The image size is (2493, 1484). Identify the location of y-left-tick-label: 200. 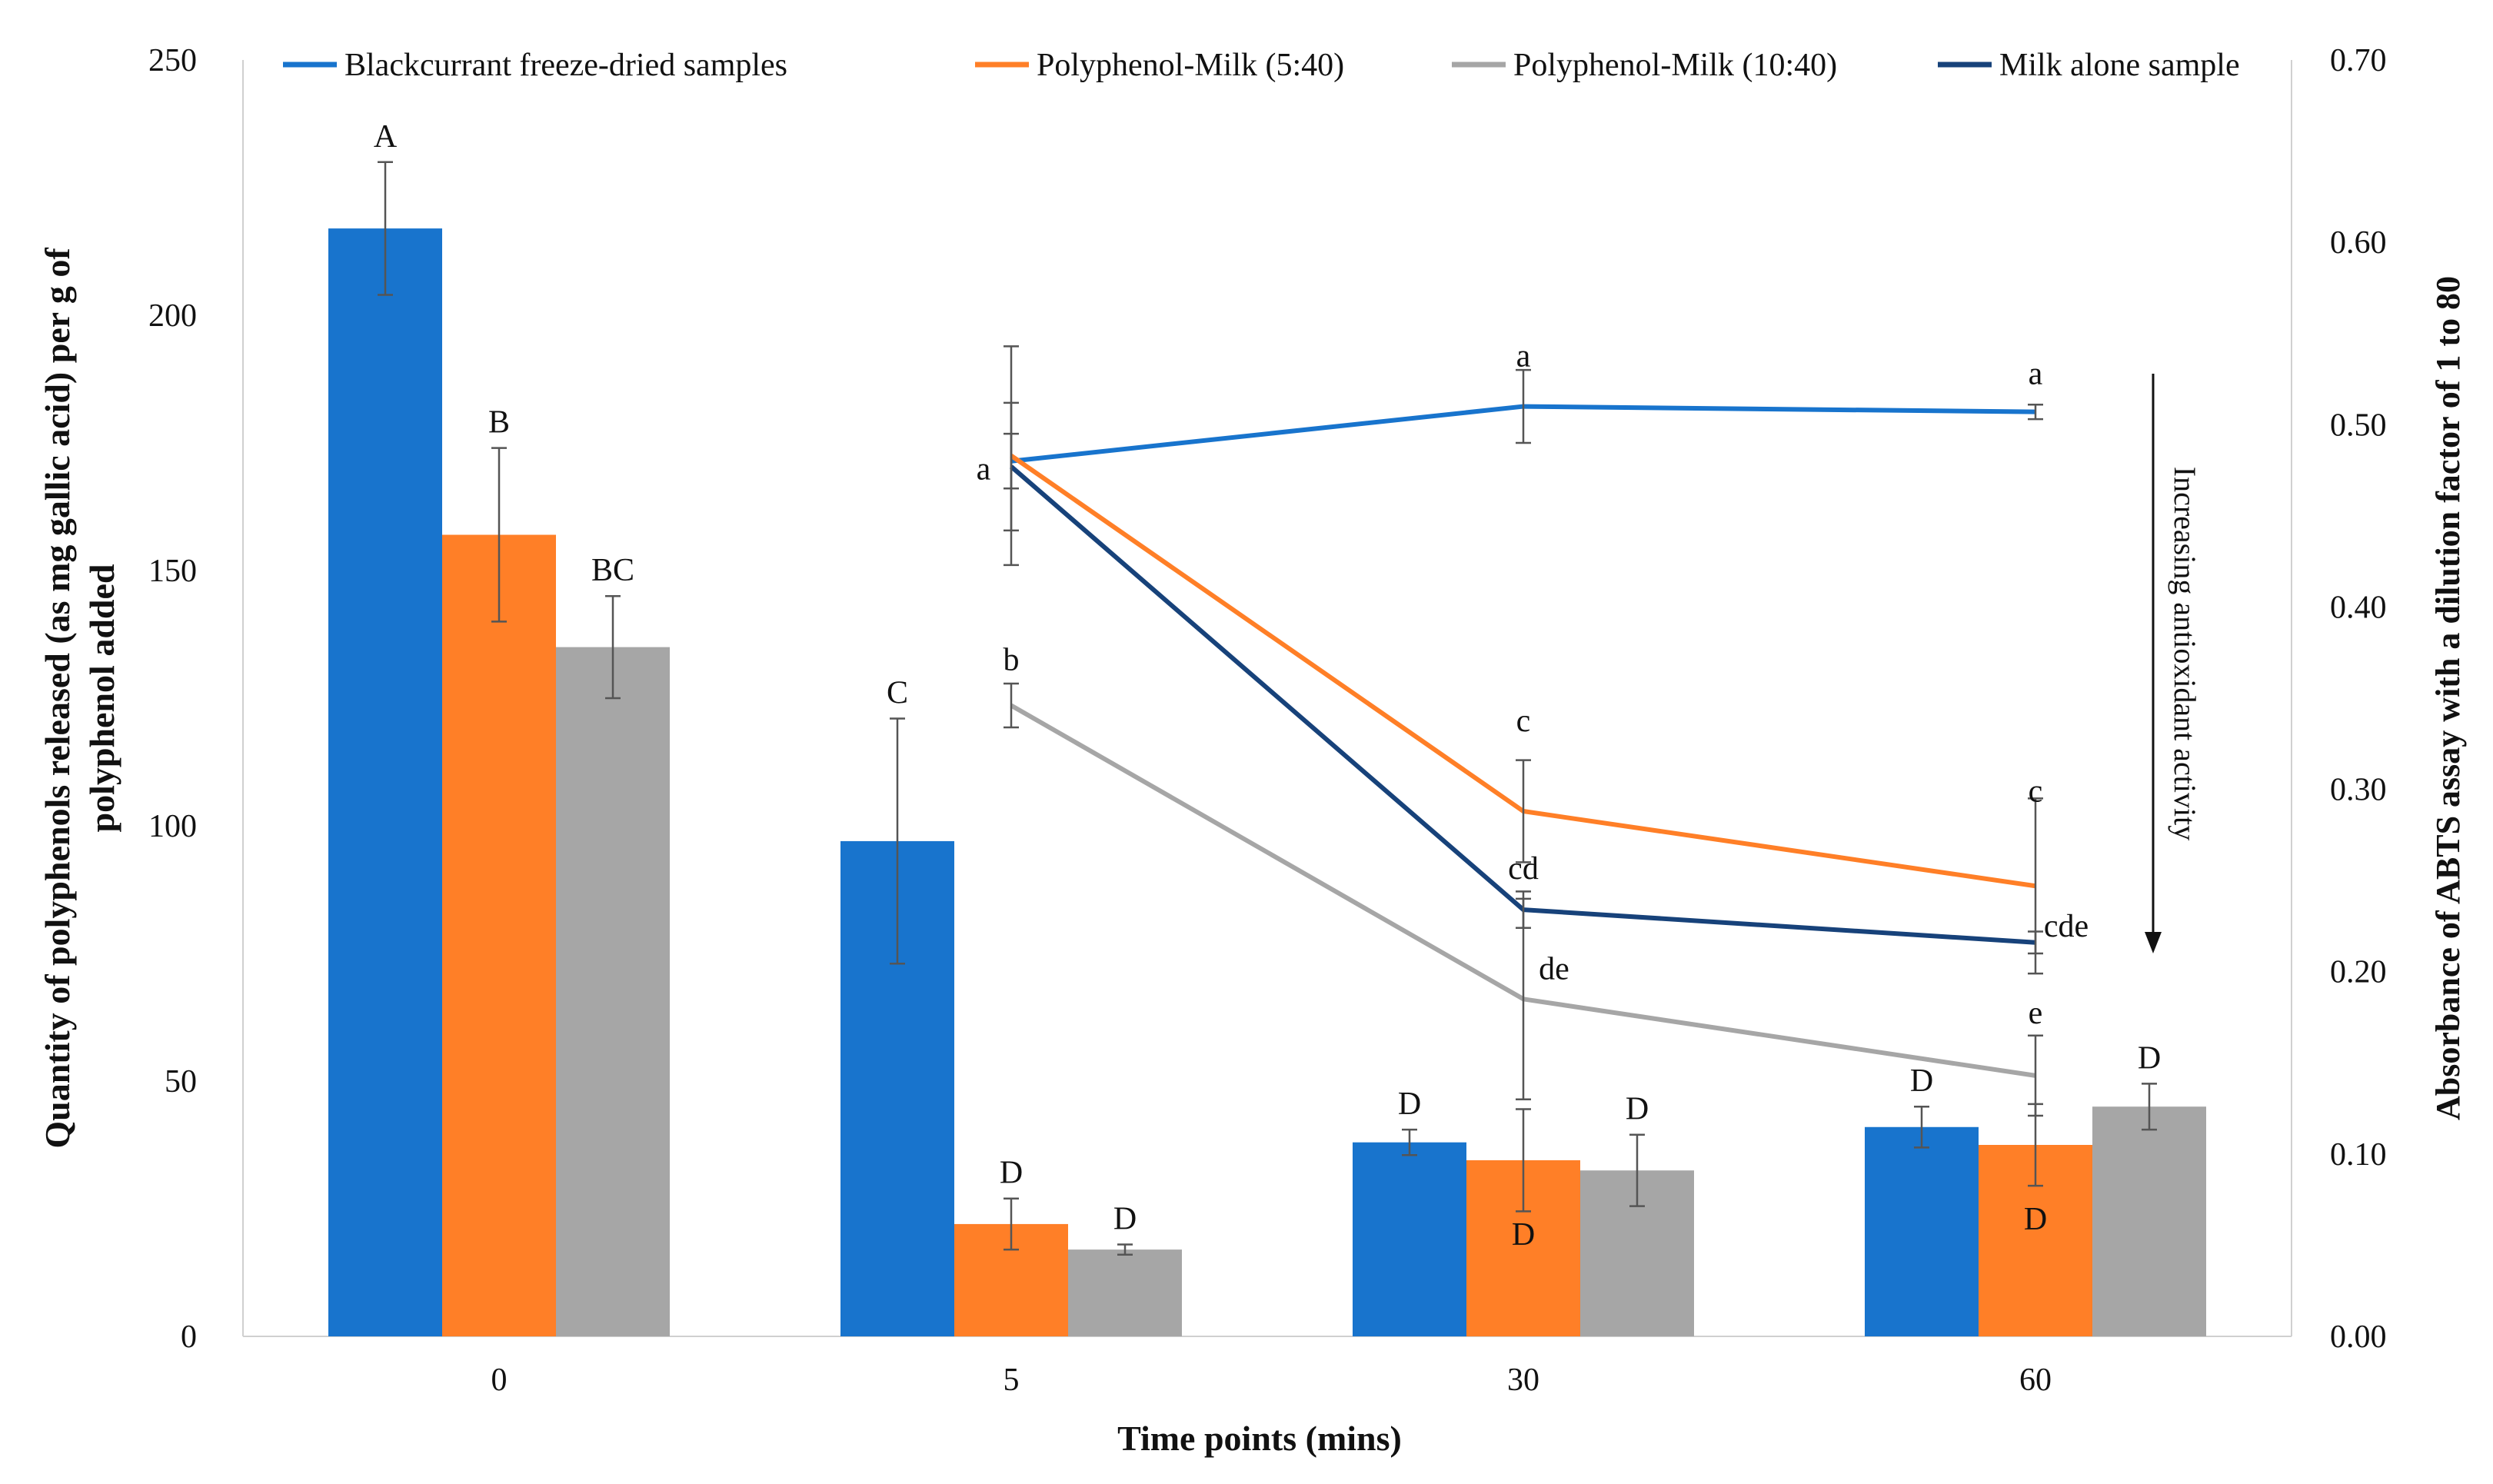
(172, 316).